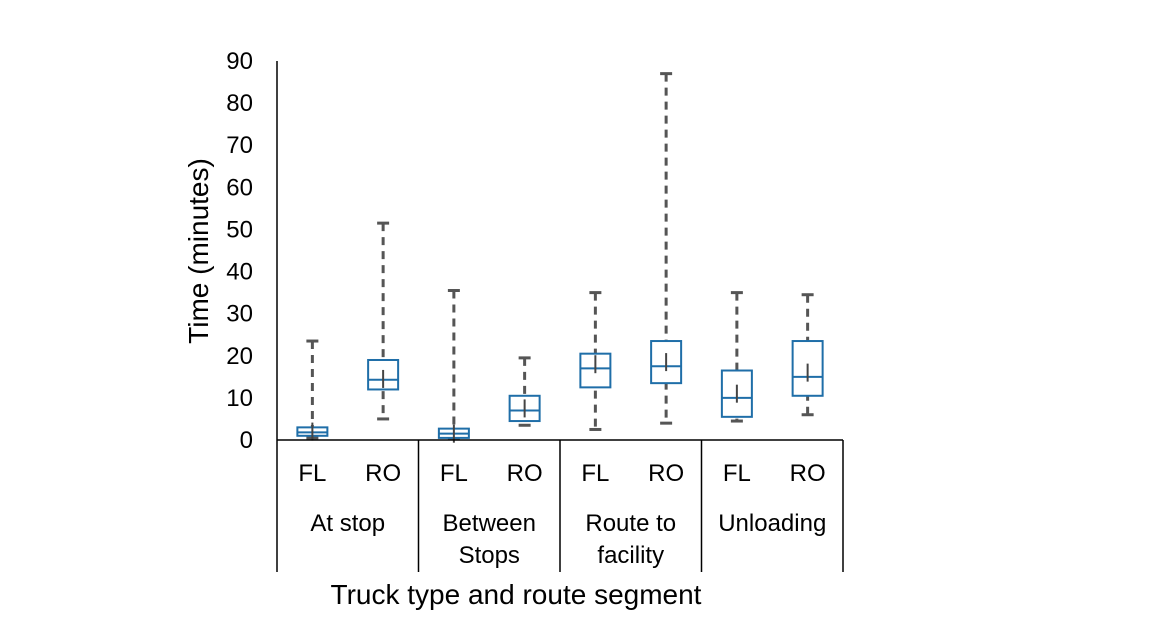 The image size is (1164, 644). I want to click on y-tick-label: 40, so click(239, 272).